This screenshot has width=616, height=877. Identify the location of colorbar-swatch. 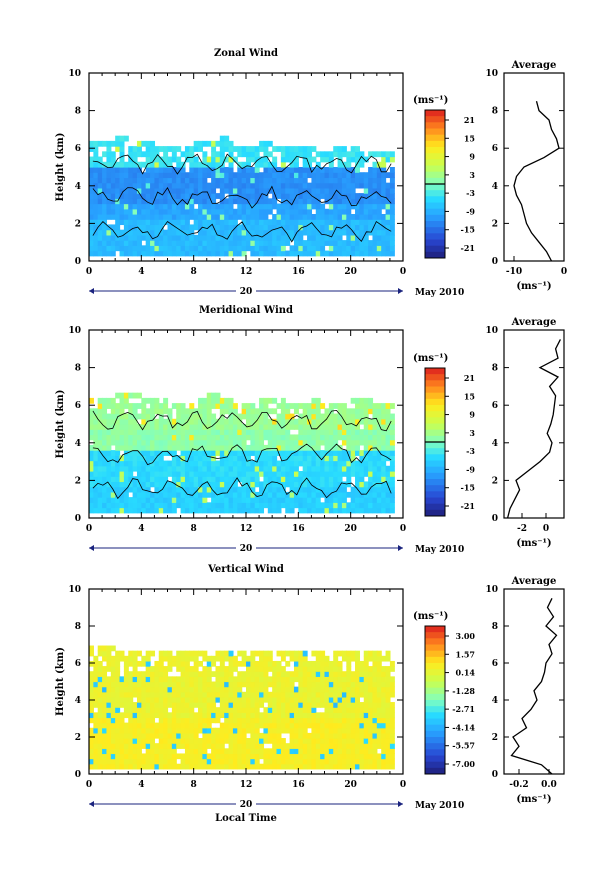
(435, 212).